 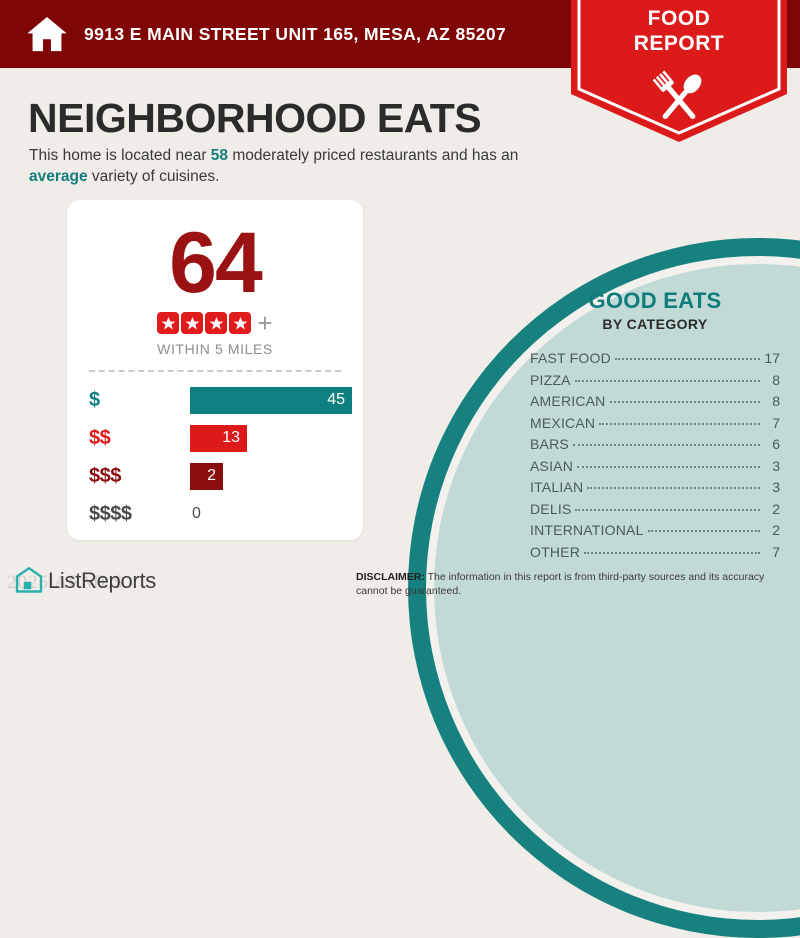 What do you see at coordinates (655, 324) in the screenshot?
I see `good-eats-subtitle: BY CATEGORY` at bounding box center [655, 324].